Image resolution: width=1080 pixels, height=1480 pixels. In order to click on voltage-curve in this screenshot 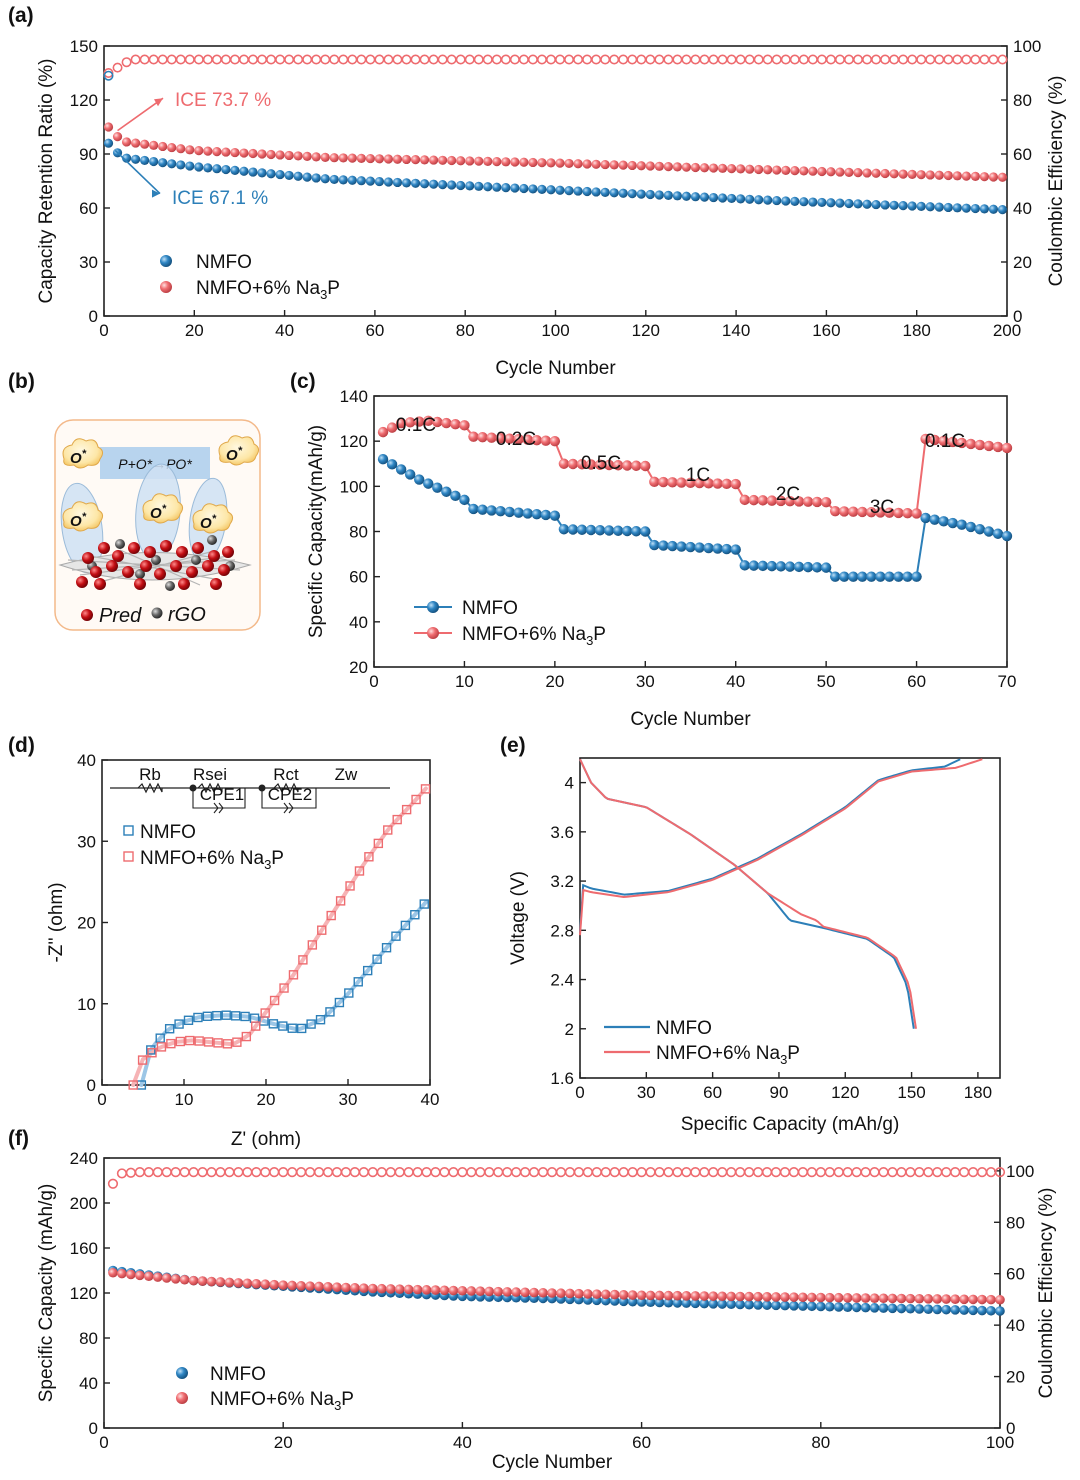, I will do `click(748, 893)`.